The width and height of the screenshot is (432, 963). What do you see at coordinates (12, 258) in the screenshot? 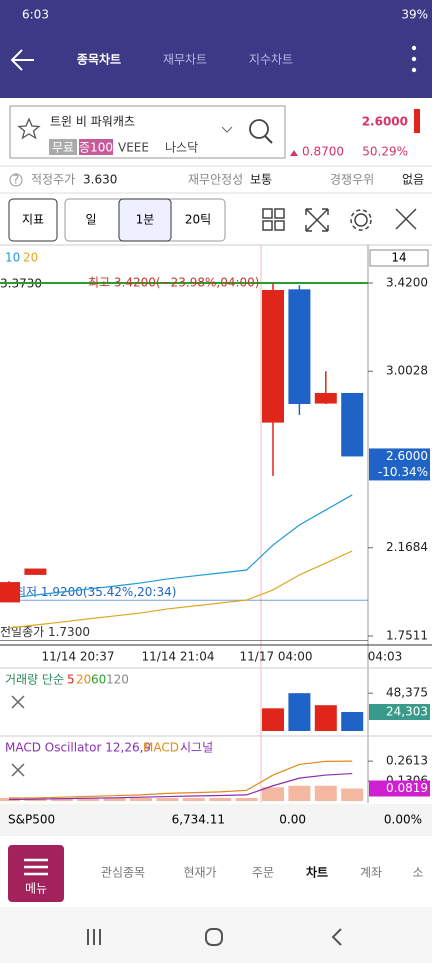
I see `legend-label: 10` at bounding box center [12, 258].